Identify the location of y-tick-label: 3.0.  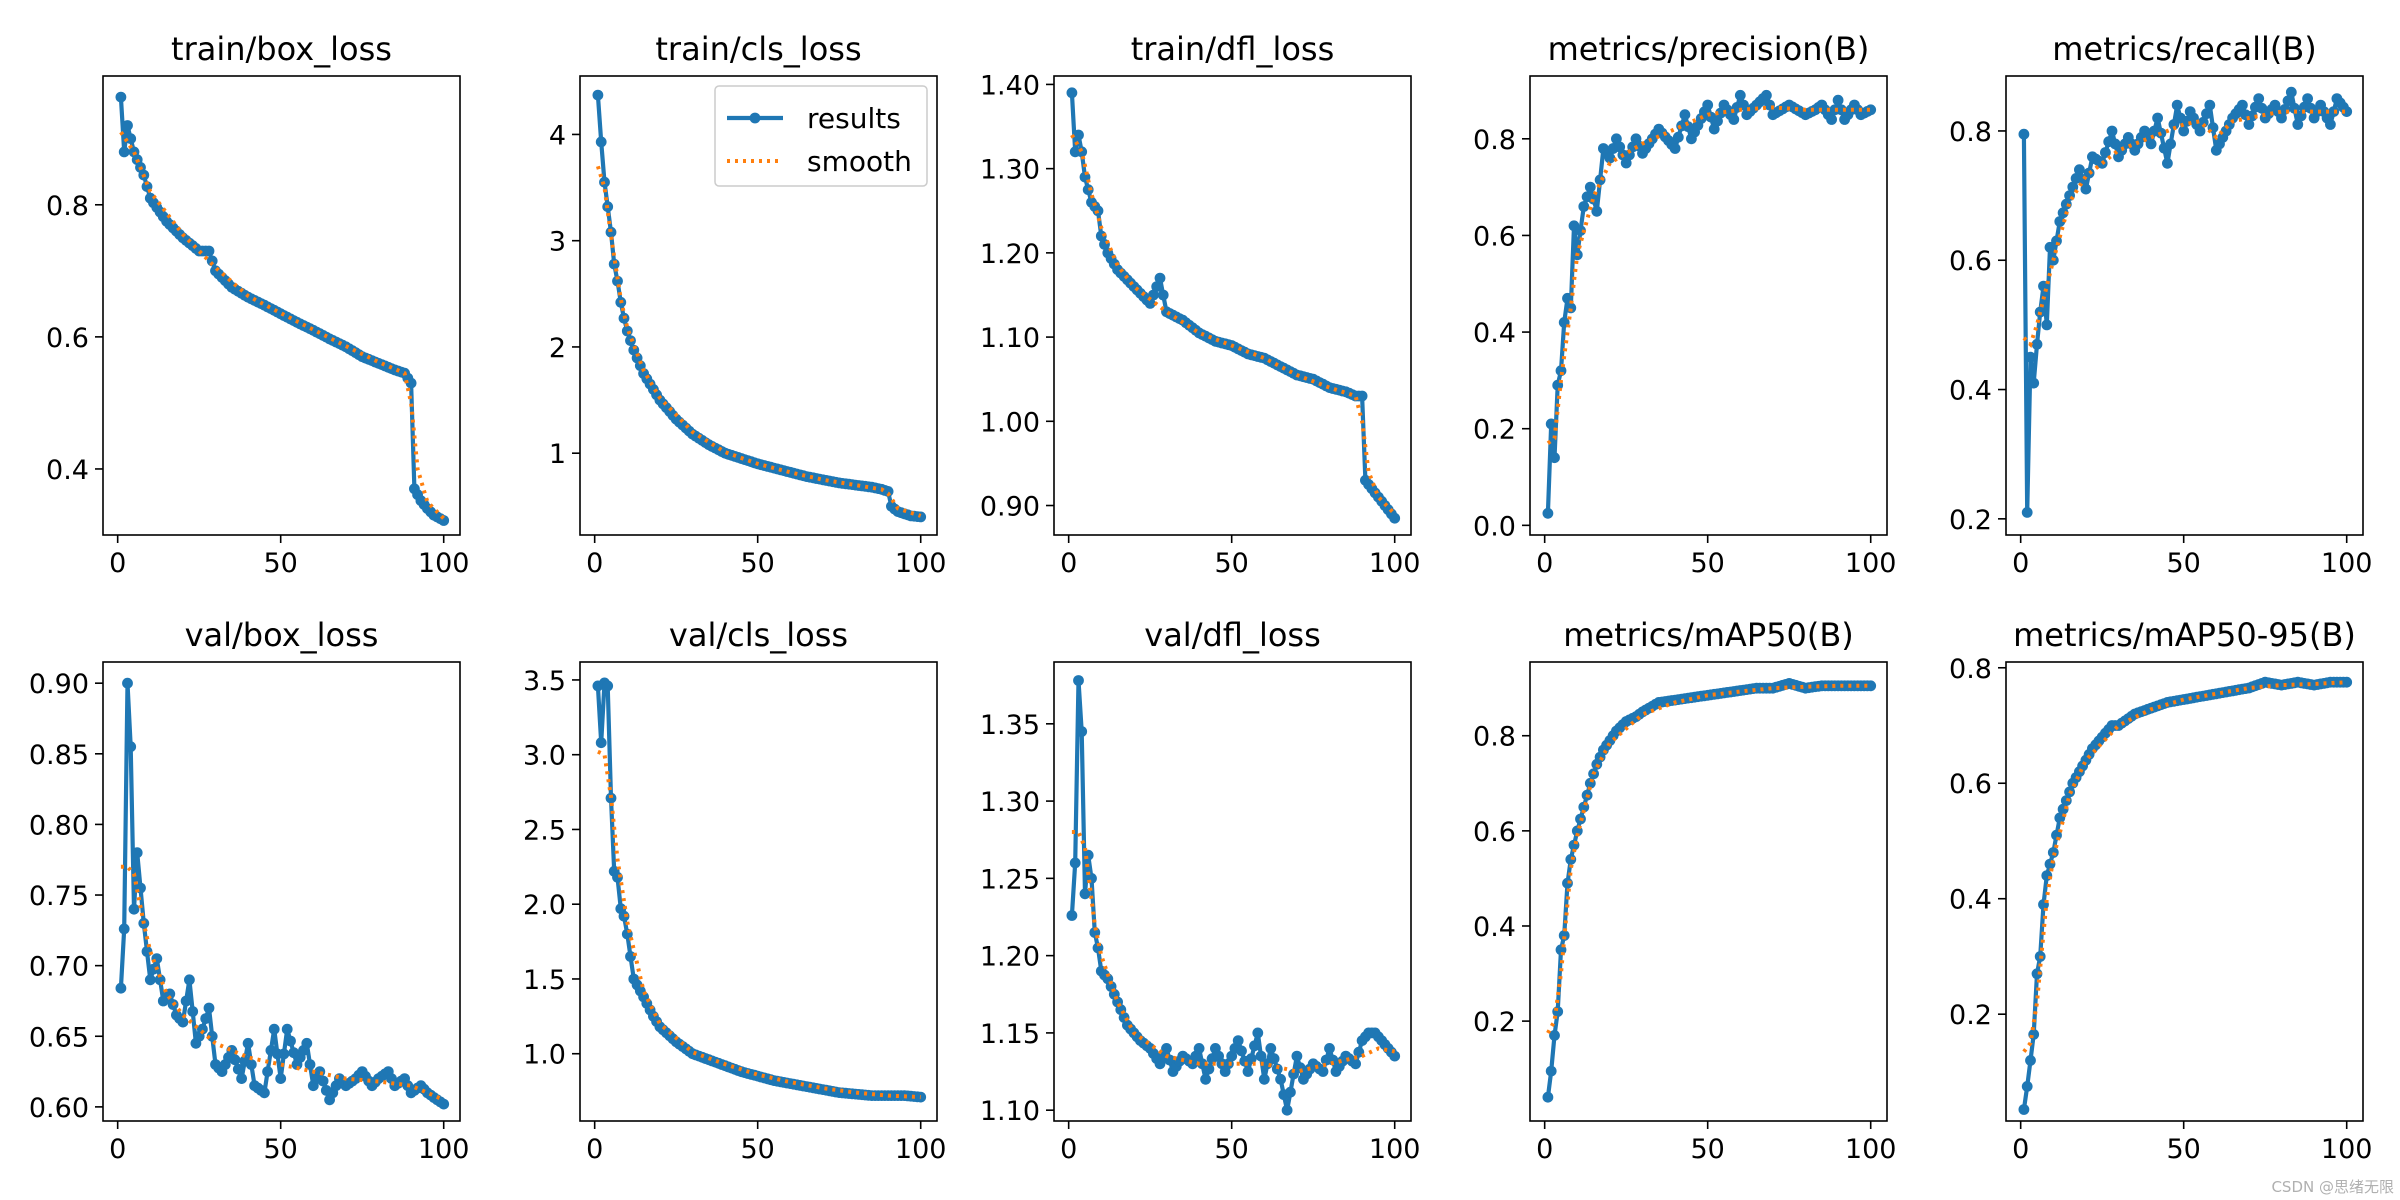
(544, 756).